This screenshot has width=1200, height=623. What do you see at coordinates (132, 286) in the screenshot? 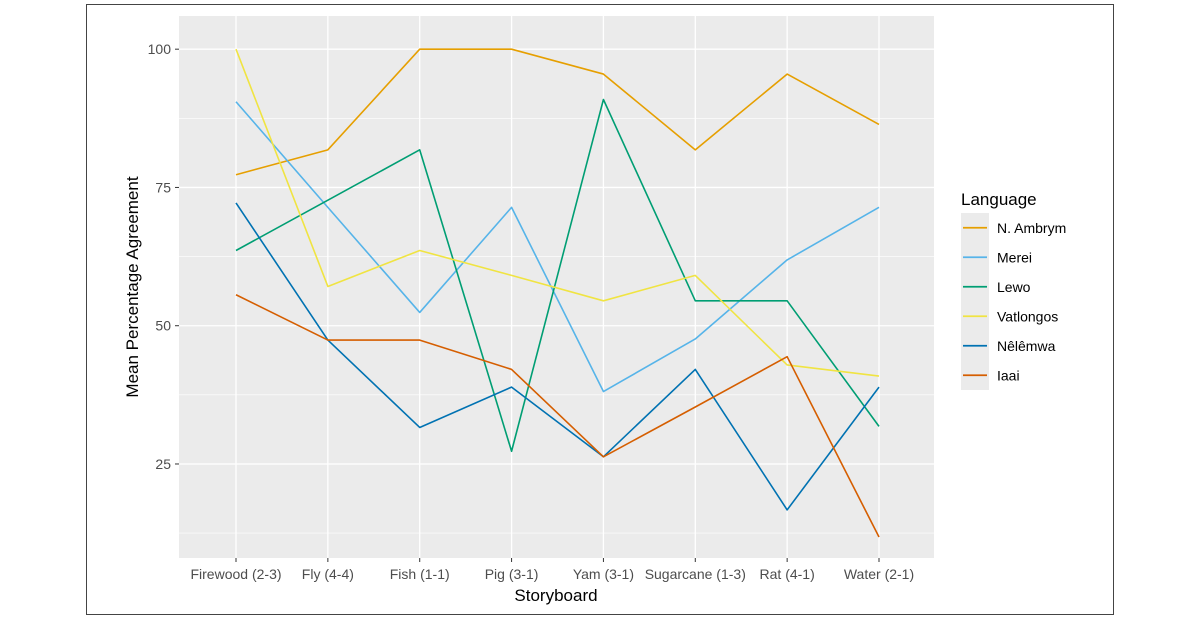
I see `y-axis-title: Mean Percentage Agreement` at bounding box center [132, 286].